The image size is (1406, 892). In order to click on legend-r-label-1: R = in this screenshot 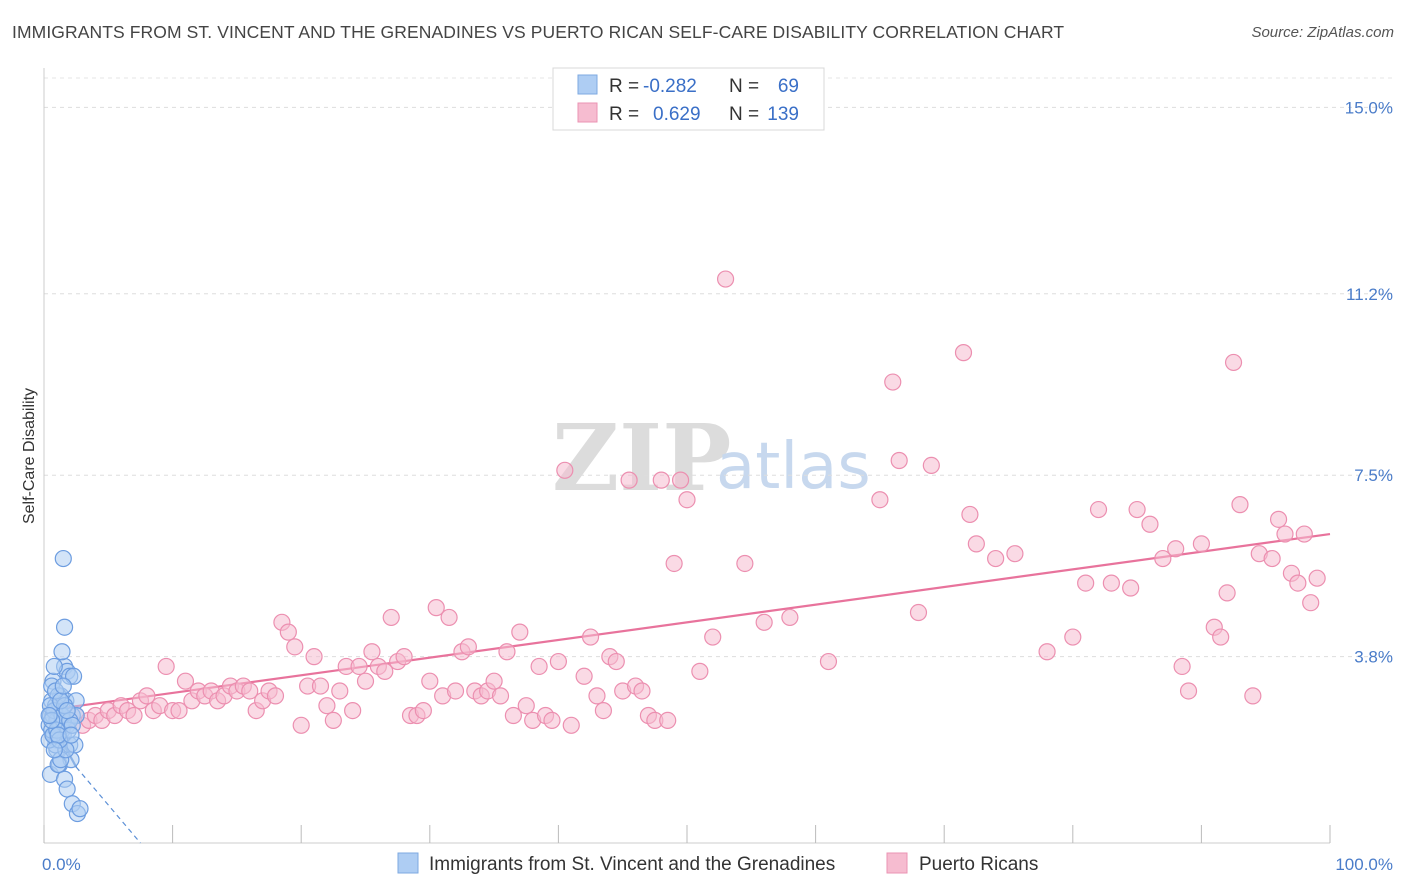, I will do `click(624, 86)`.